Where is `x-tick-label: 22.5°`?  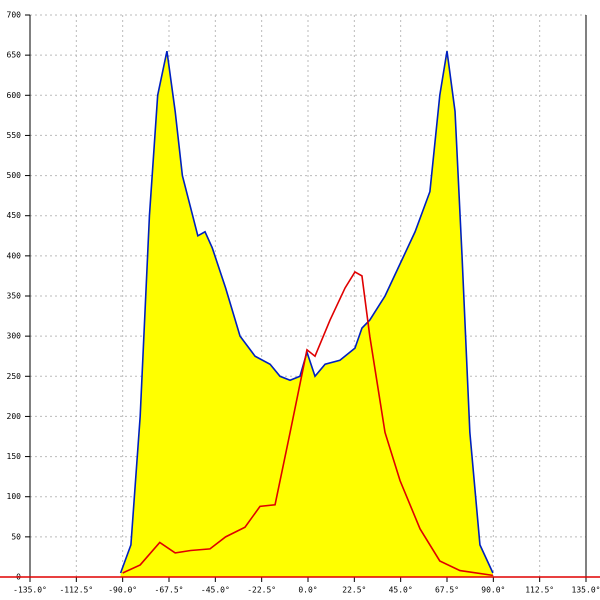
x-tick-label: 22.5° is located at coordinates (354, 590).